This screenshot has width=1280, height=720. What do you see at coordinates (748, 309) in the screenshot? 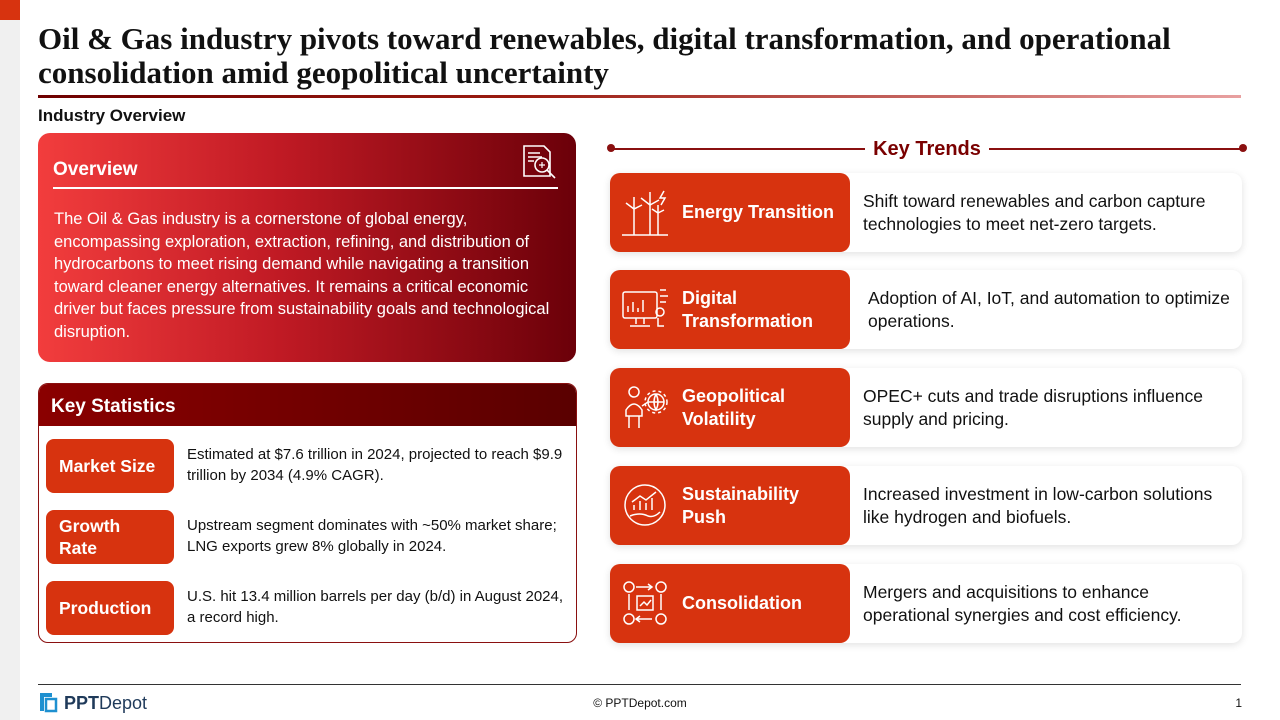
I see `trend-label: Digital Transformation` at bounding box center [748, 309].